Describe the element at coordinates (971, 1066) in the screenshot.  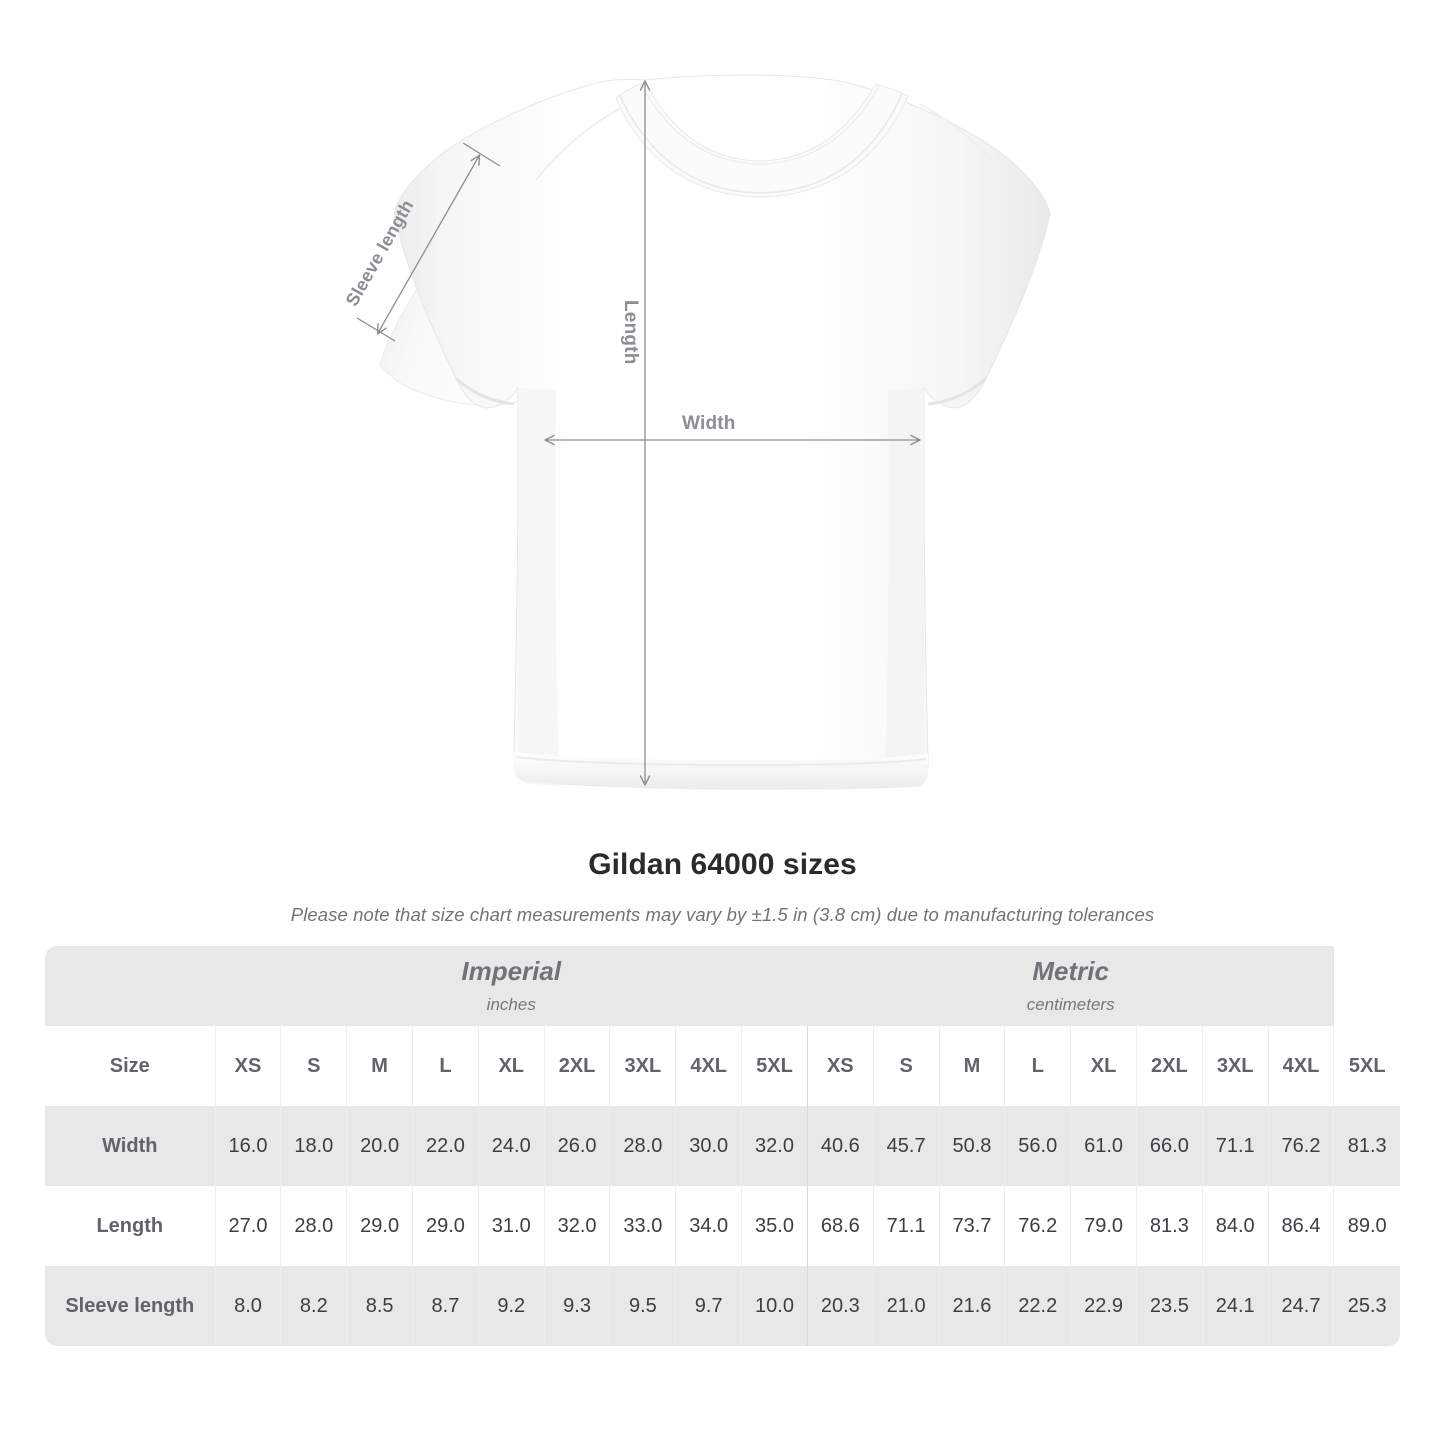
I see `size-header-m-metric: M` at that location.